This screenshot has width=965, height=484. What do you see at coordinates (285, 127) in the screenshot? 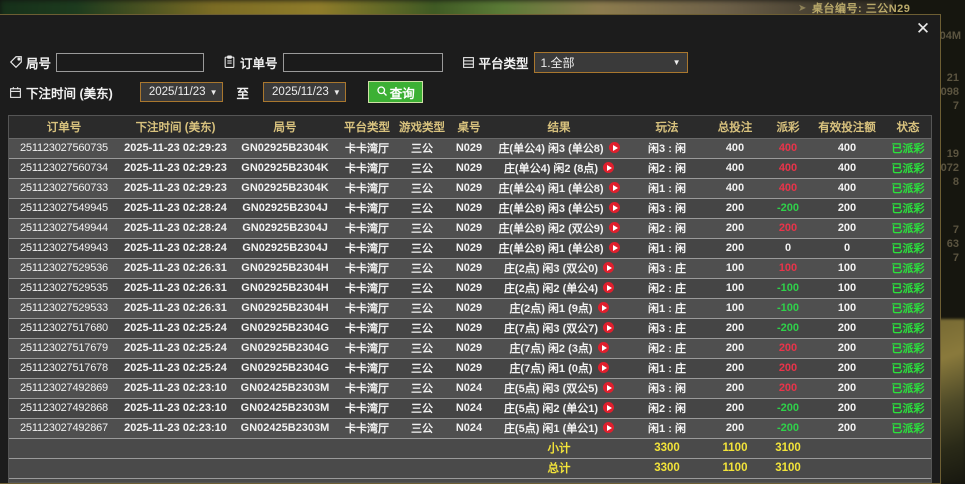
I see `column-header-round-no: 局号` at bounding box center [285, 127].